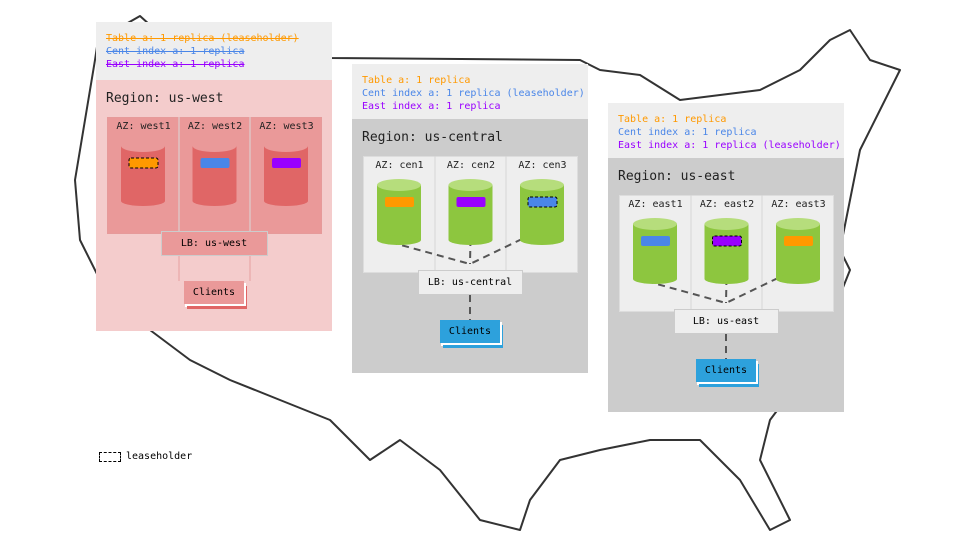 The image size is (960, 540). I want to click on load-balancer: LB: us-central, so click(470, 282).